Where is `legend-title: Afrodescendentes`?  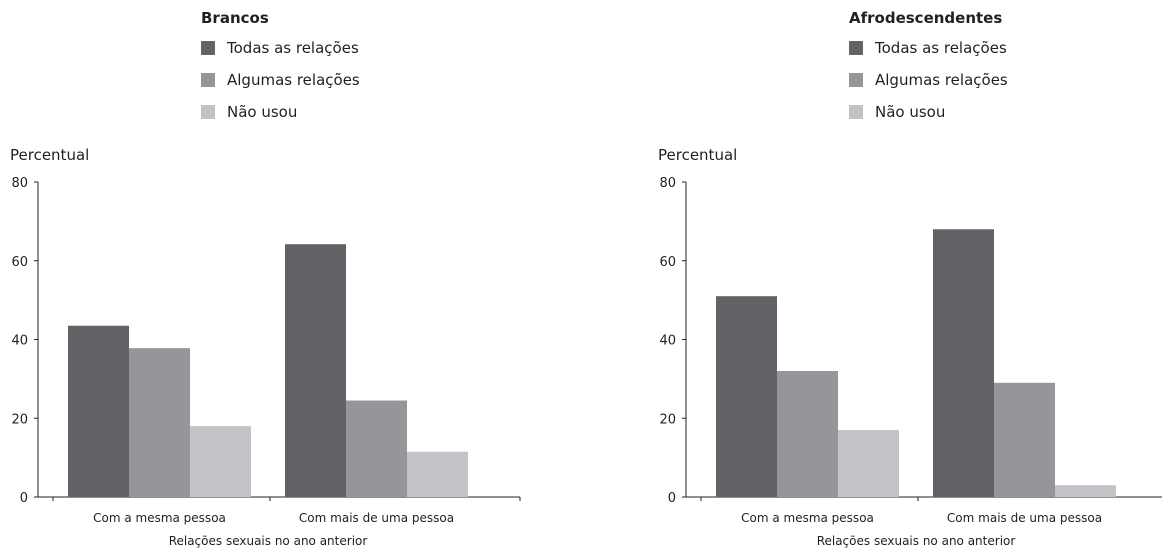 legend-title: Afrodescendentes is located at coordinates (925, 18).